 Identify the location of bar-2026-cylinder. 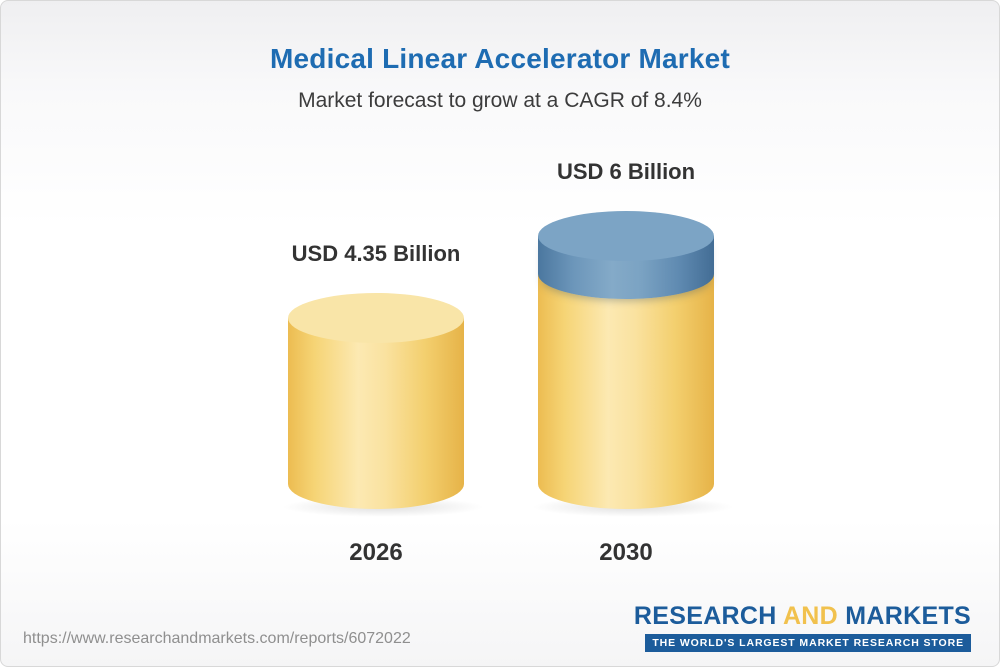
(376, 401).